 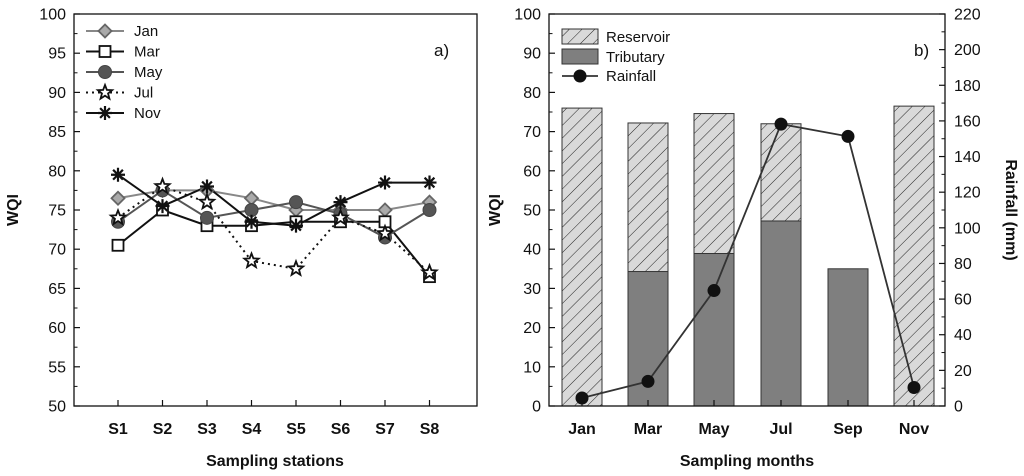 I want to click on y-tick-label-a: 85, so click(x=57, y=132).